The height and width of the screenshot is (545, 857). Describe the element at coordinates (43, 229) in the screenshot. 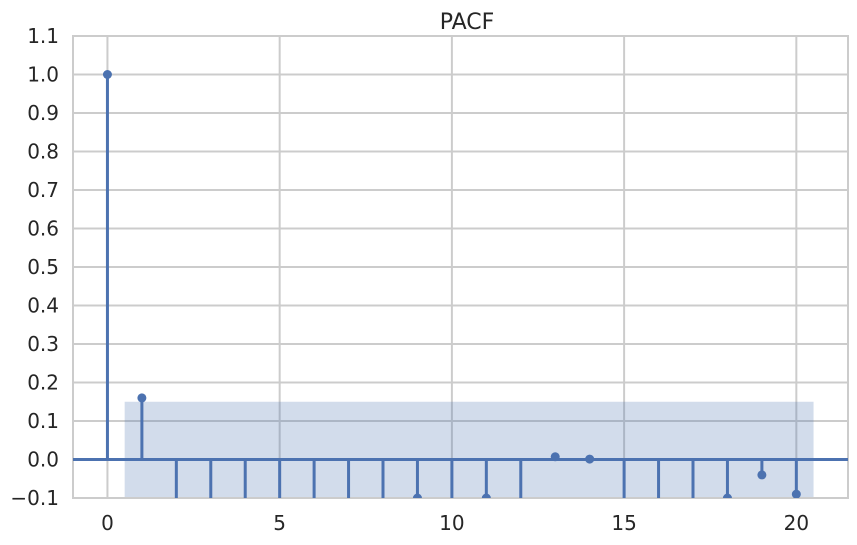

I see `y-tick-label: 0.6` at that location.